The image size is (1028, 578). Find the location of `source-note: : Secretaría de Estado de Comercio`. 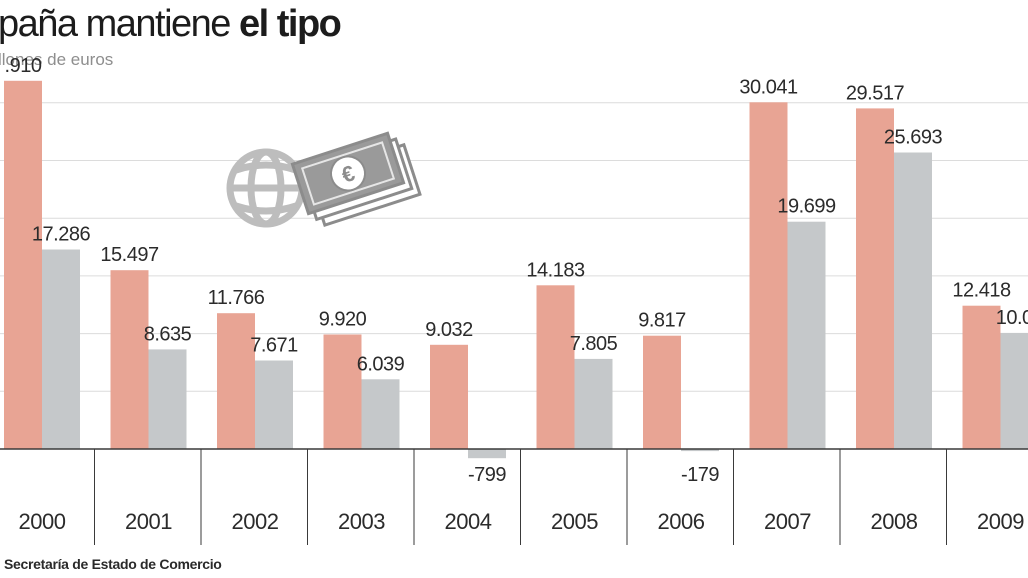

source-note: : Secretaría de Estado de Comercio is located at coordinates (111, 564).